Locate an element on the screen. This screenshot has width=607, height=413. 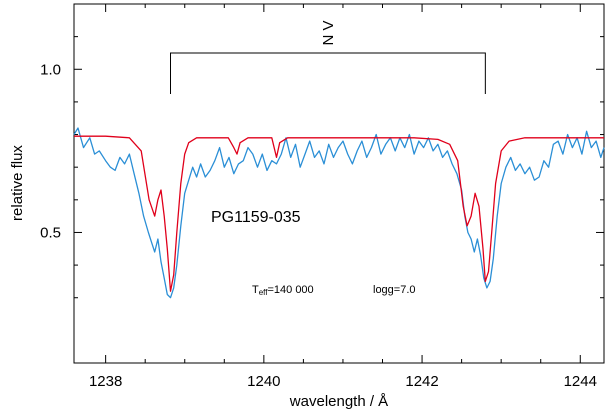
x-tick-label: 1238 is located at coordinates (105, 381).